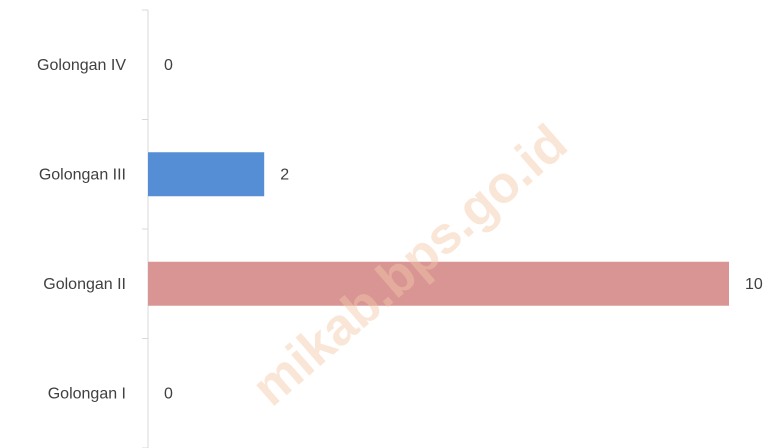  What do you see at coordinates (754, 284) in the screenshot?
I see `value-label: 10` at bounding box center [754, 284].